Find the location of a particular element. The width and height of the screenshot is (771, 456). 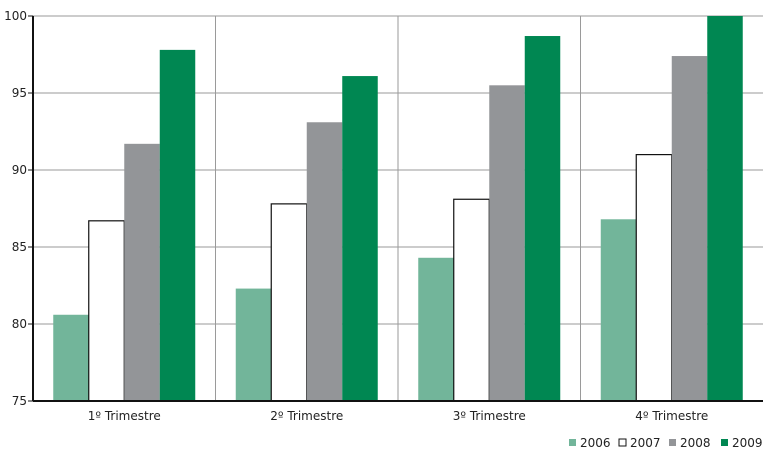

legend-label-2008: 2008 is located at coordinates (695, 443).